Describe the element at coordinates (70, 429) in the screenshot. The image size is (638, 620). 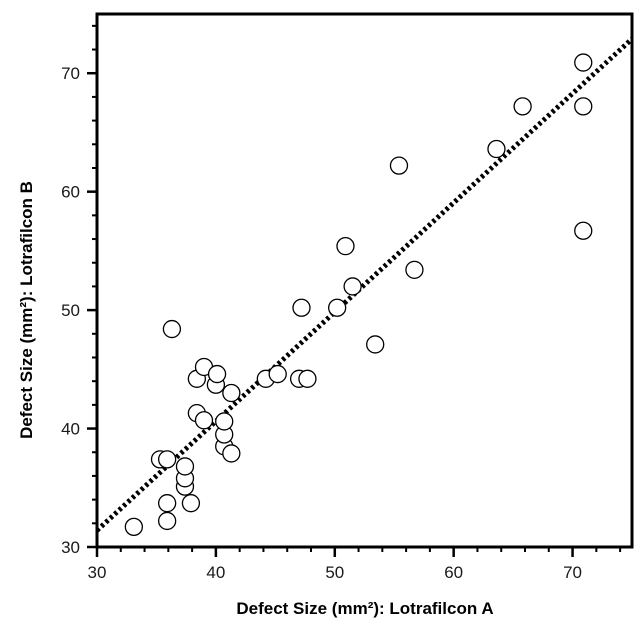
I see `y-tick-label: 40` at that location.